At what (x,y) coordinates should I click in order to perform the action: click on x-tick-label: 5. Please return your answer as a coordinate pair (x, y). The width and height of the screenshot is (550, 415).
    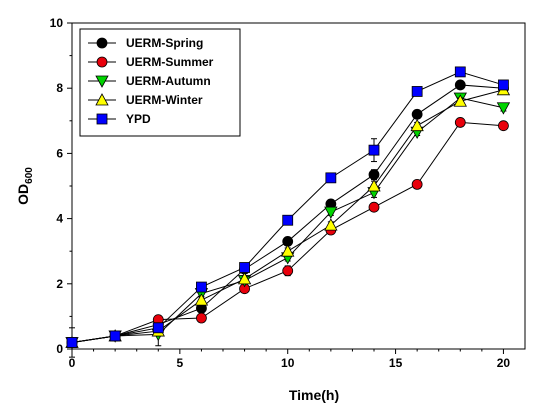
    Looking at the image, I should click on (180, 363).